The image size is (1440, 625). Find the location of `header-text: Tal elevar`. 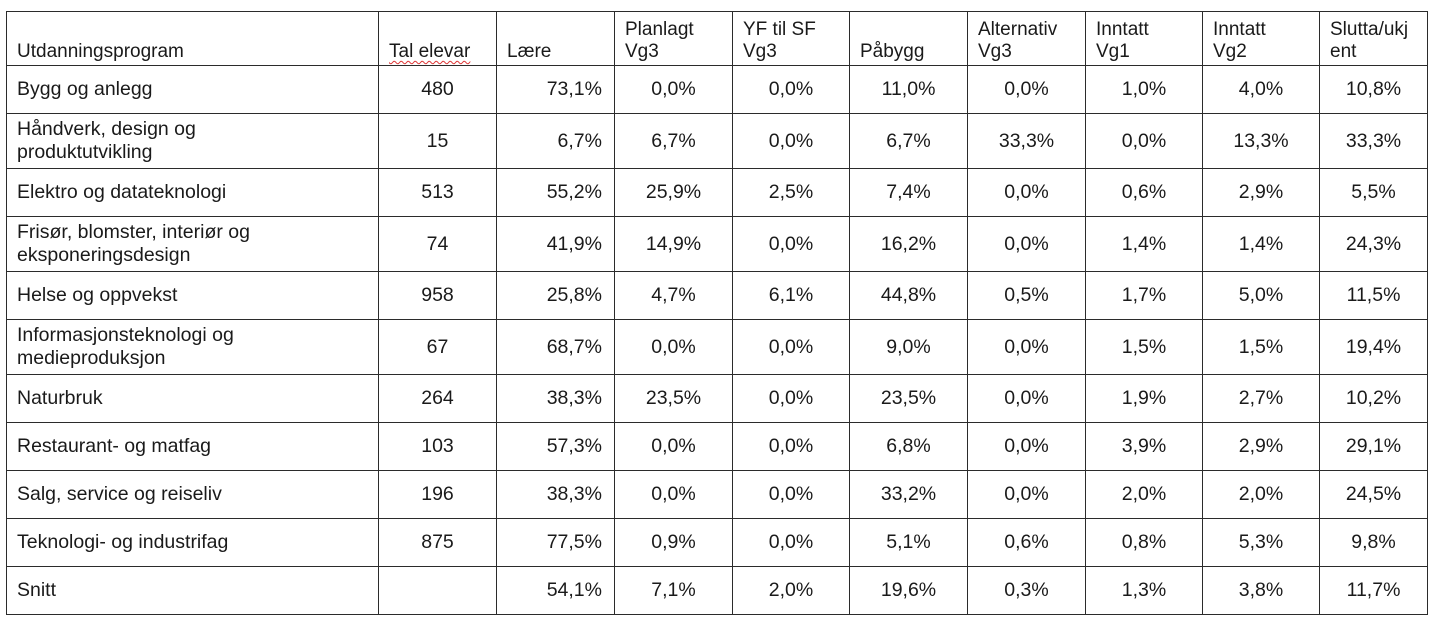

header-text: Tal elevar is located at coordinates (430, 51).